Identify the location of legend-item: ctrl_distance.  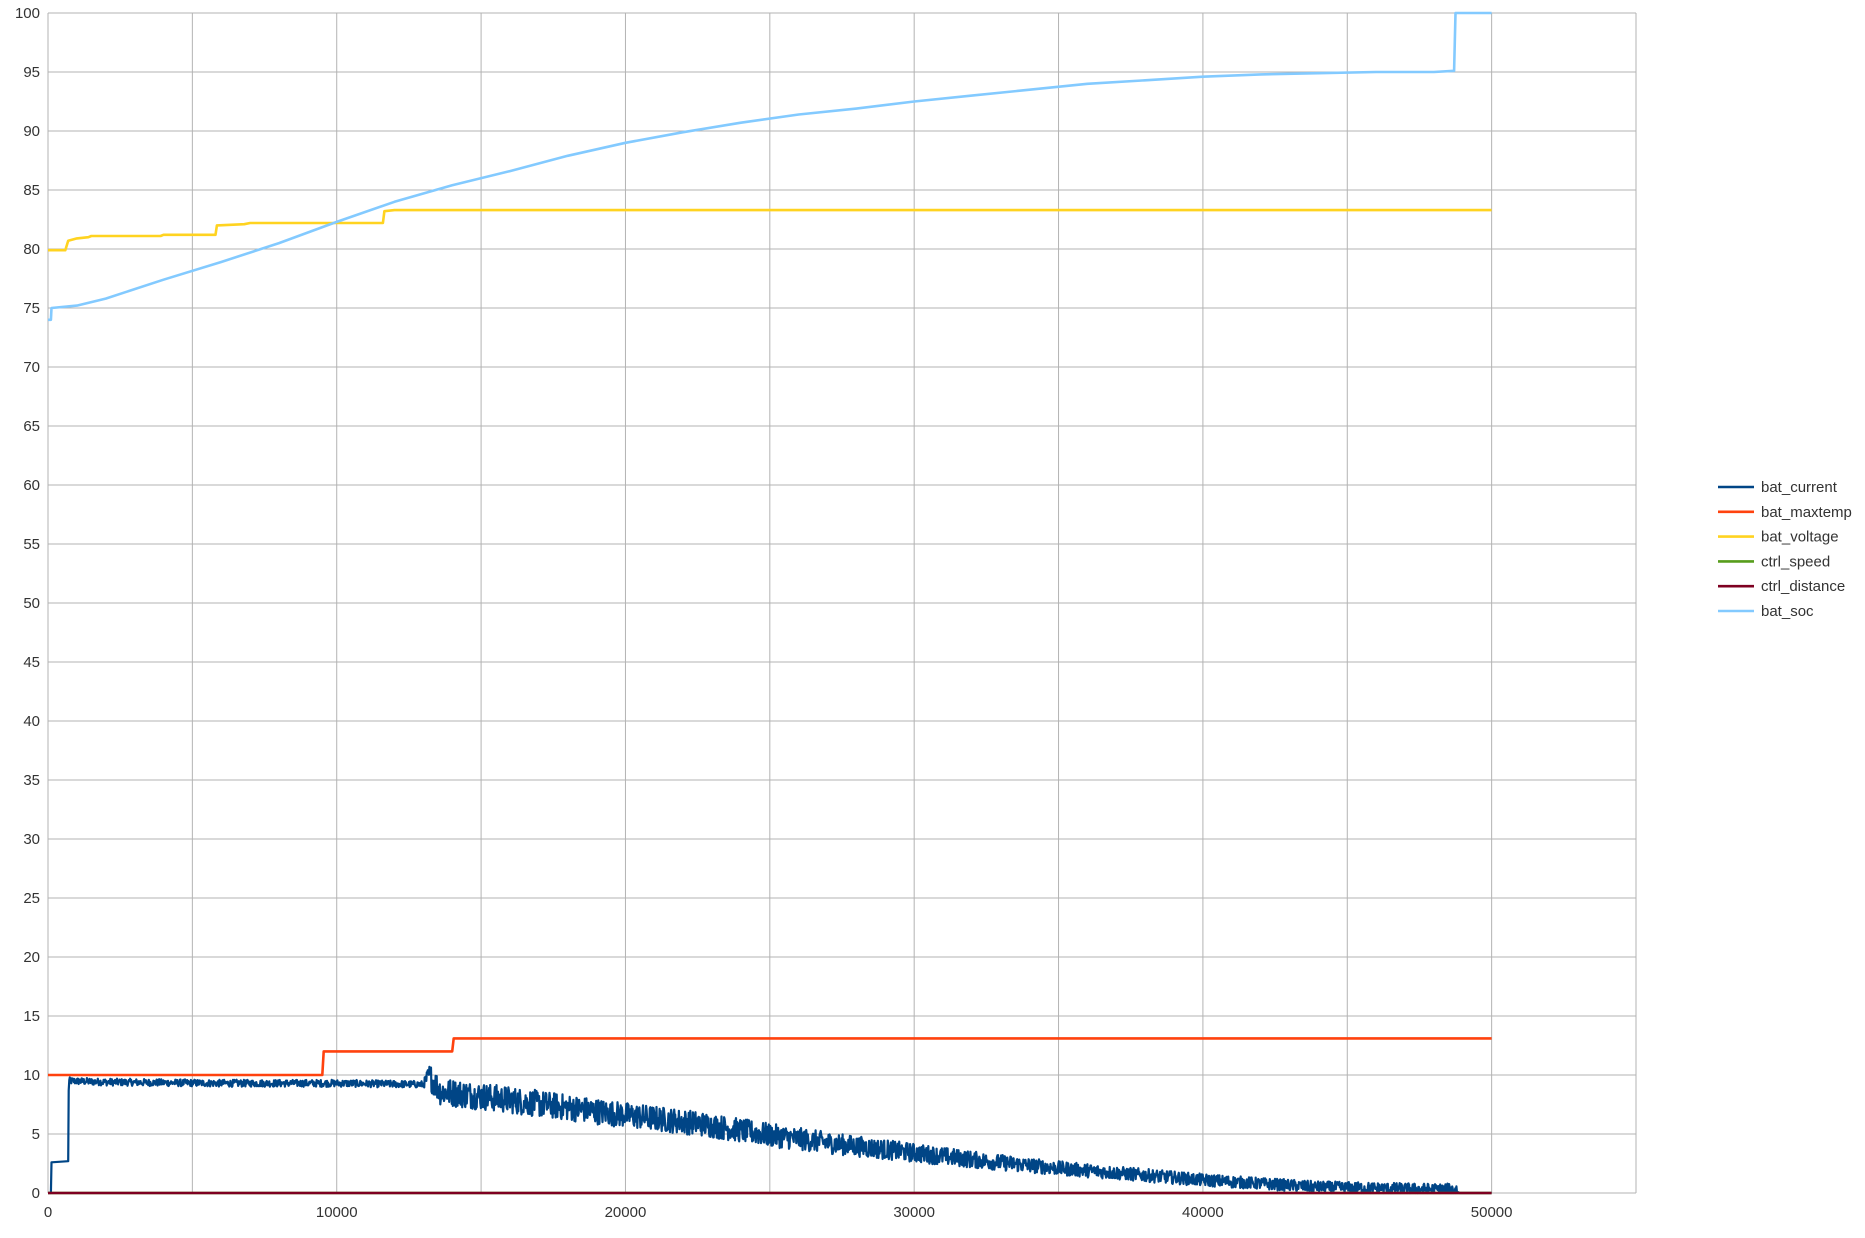
(1781, 586).